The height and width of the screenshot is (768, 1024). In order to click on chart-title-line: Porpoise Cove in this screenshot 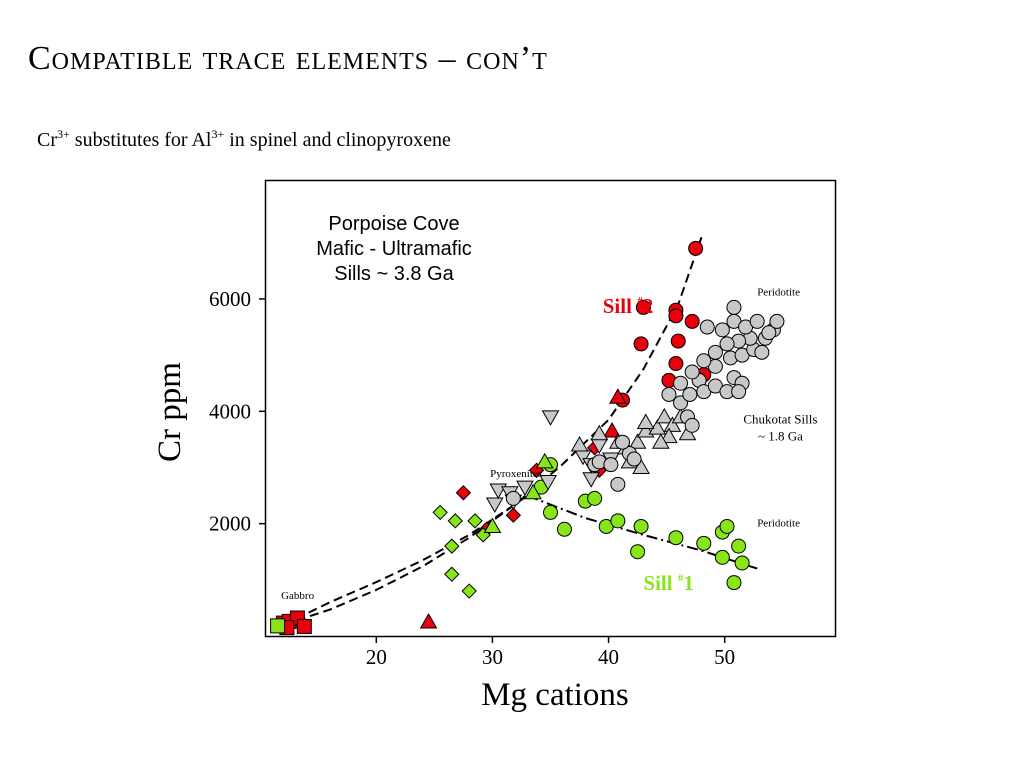, I will do `click(393, 224)`.